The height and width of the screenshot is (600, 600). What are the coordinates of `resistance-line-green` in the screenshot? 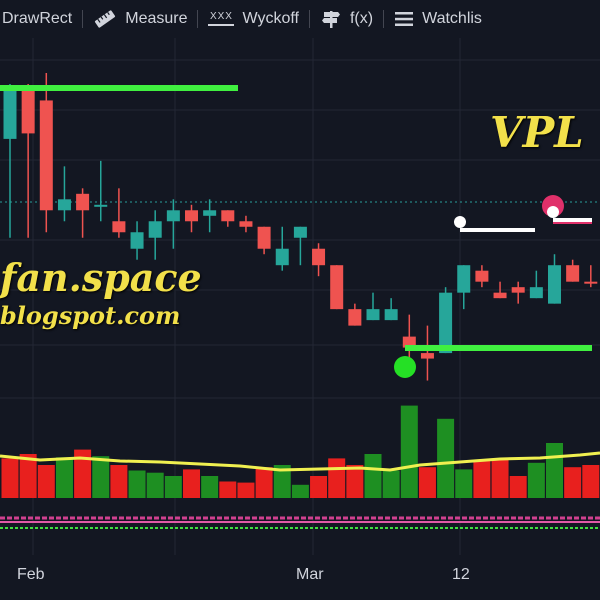 It's located at (119, 88).